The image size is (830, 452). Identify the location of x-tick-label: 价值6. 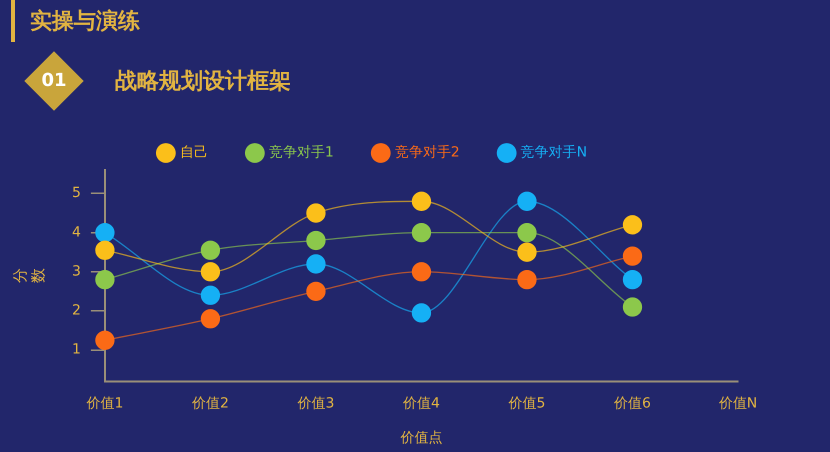
(632, 403).